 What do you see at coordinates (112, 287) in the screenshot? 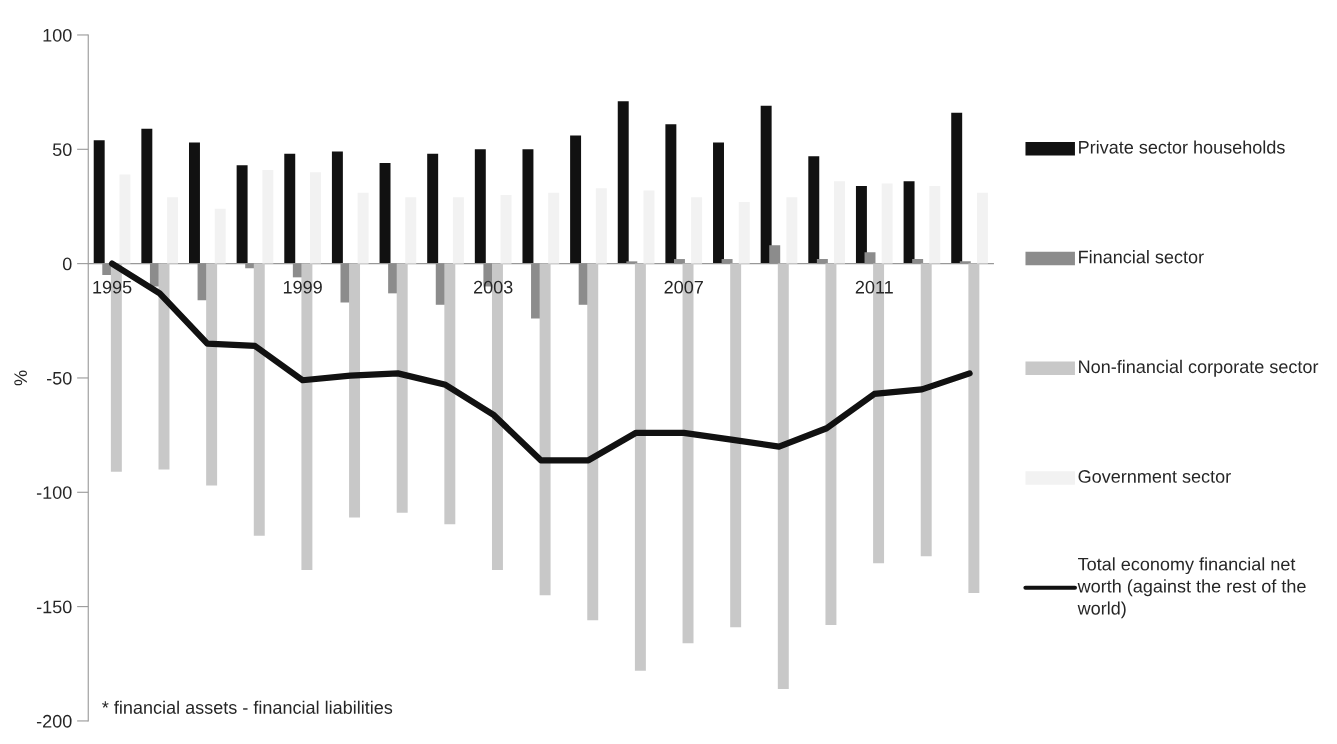
I see `x-tick-label: 1995` at bounding box center [112, 287].